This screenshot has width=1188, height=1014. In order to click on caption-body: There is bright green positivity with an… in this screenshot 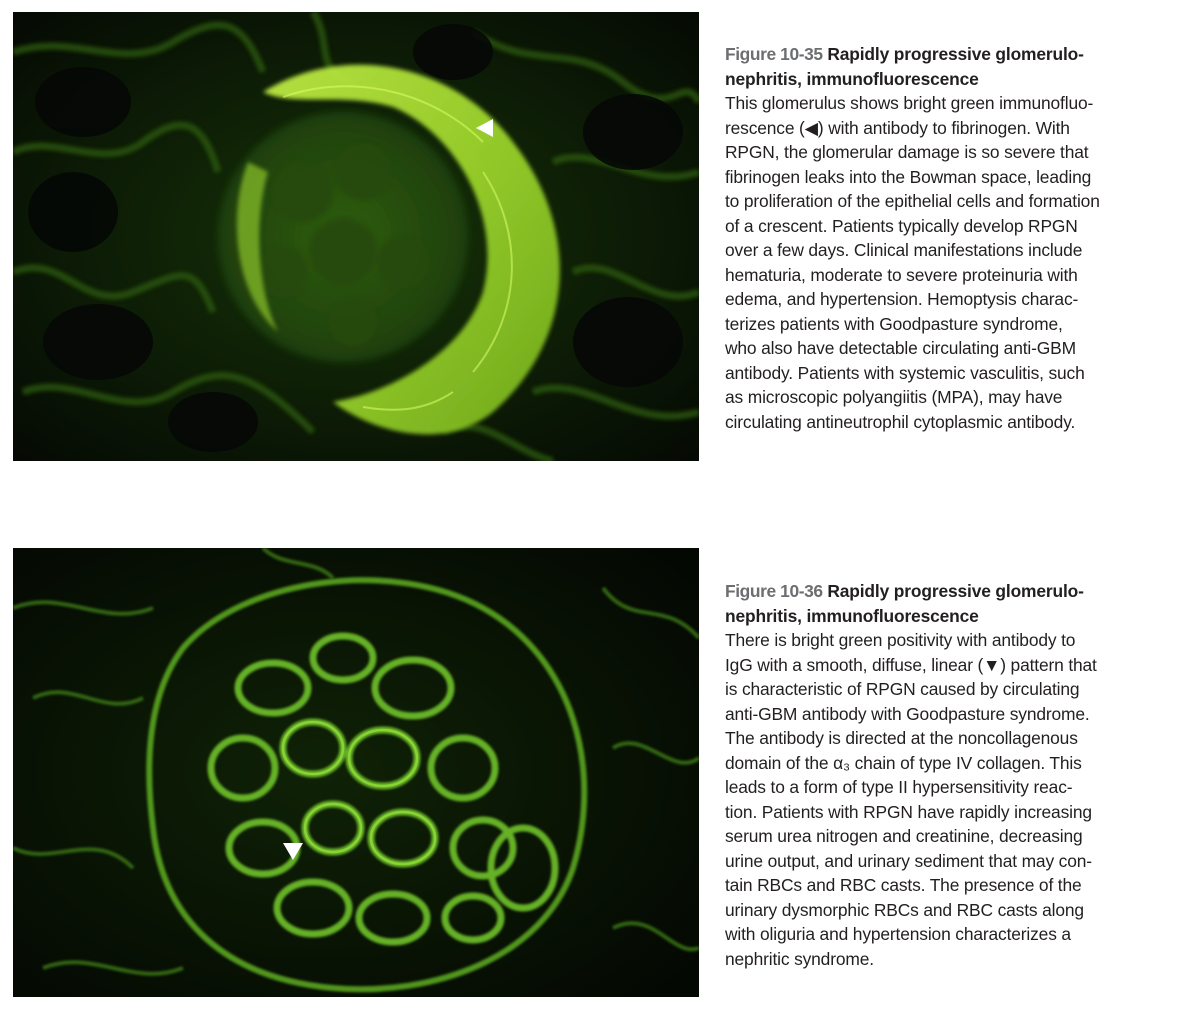, I will do `click(945, 799)`.